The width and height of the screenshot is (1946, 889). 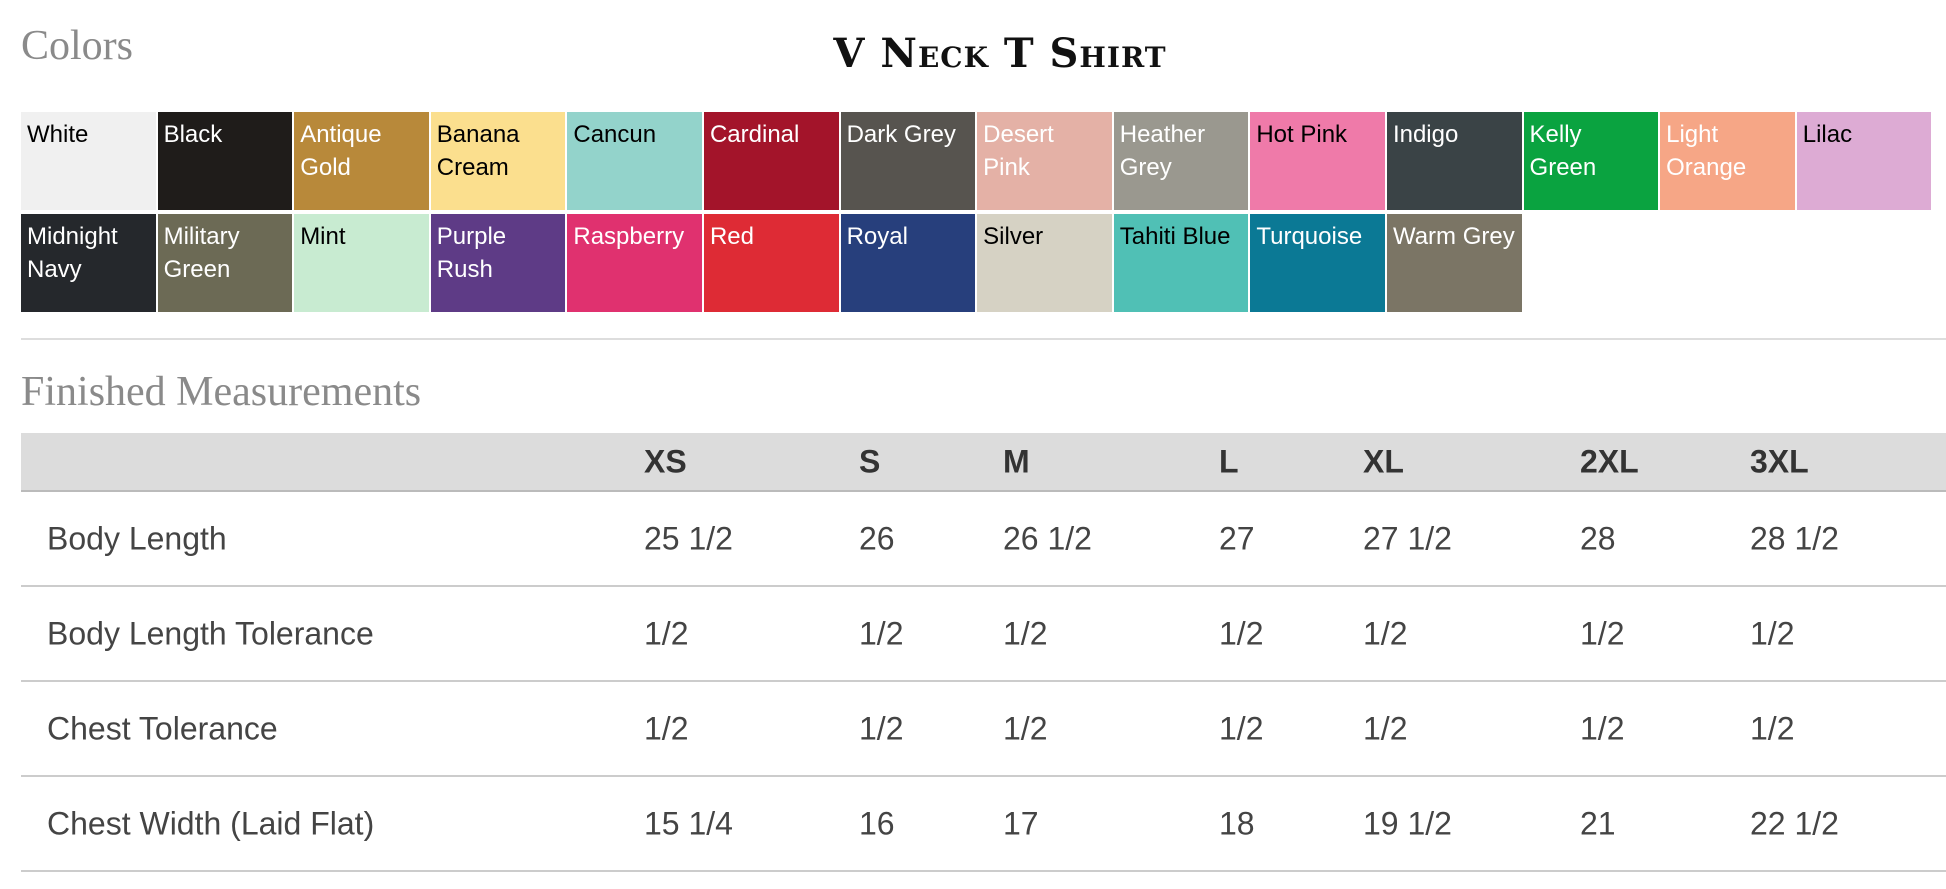 I want to click on swatch-label: Dark Grey, so click(x=901, y=134).